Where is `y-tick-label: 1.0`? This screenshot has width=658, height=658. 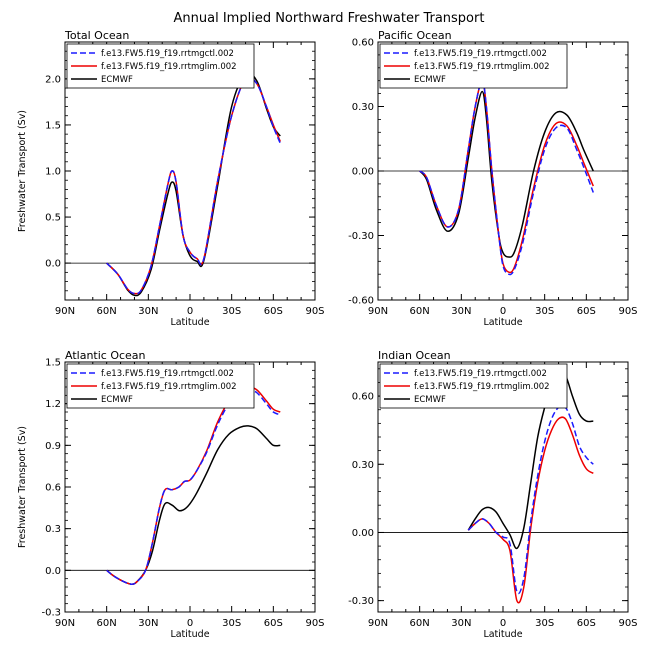 y-tick-label: 1.0 is located at coordinates (53, 172).